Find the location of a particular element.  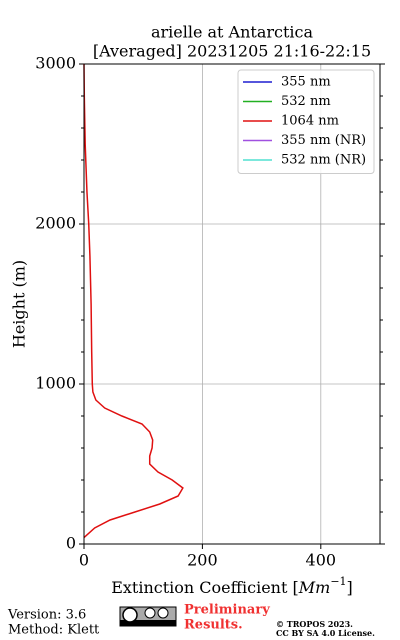

x-label-exponent: −1 is located at coordinates (338, 581).